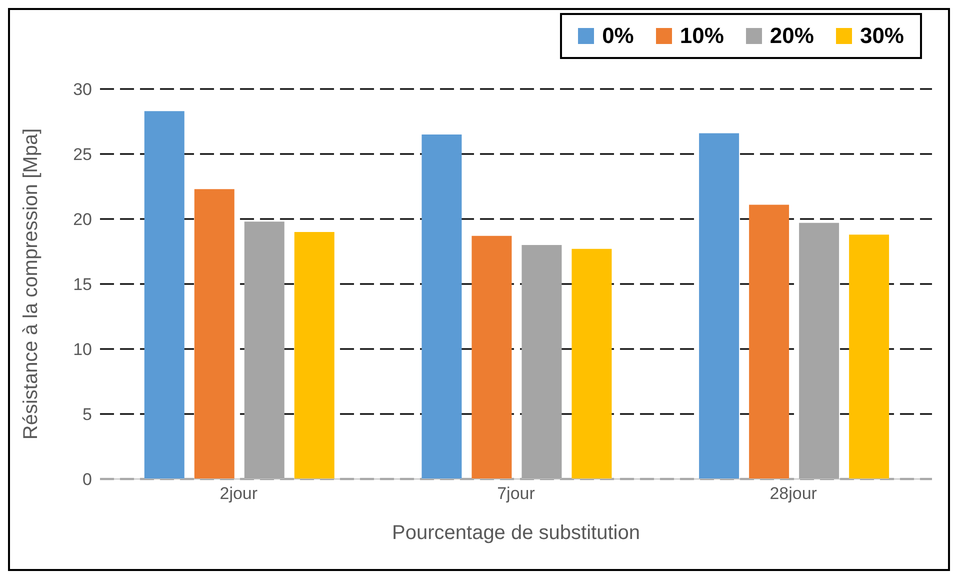 The width and height of the screenshot is (958, 579). I want to click on y-tick-label: 0, so click(87, 480).